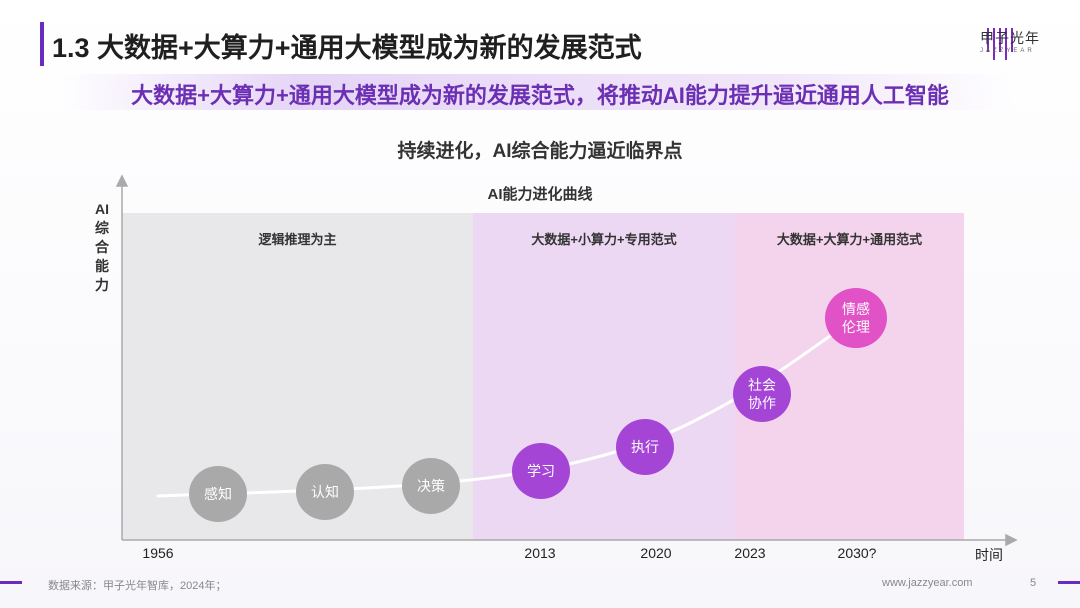 Image resolution: width=1080 pixels, height=608 pixels. I want to click on title-accent-bar, so click(42, 44).